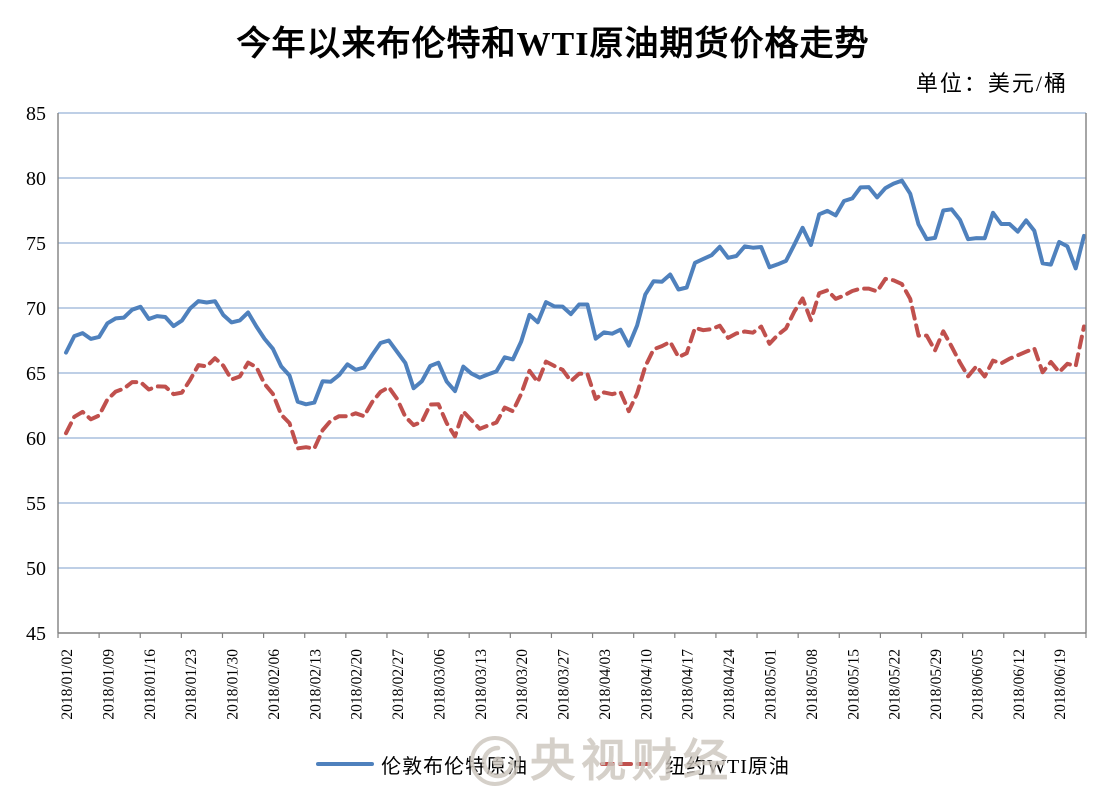 This screenshot has height=789, width=1106. I want to click on x-tick-label: 2018/06/05, so click(977, 684).